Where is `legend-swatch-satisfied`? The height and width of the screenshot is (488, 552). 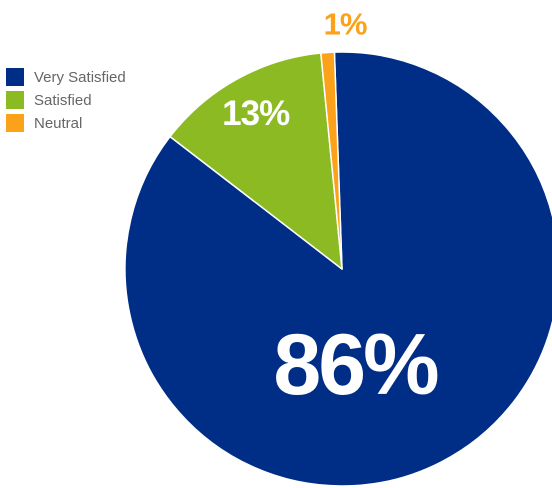
legend-swatch-satisfied is located at coordinates (15, 100).